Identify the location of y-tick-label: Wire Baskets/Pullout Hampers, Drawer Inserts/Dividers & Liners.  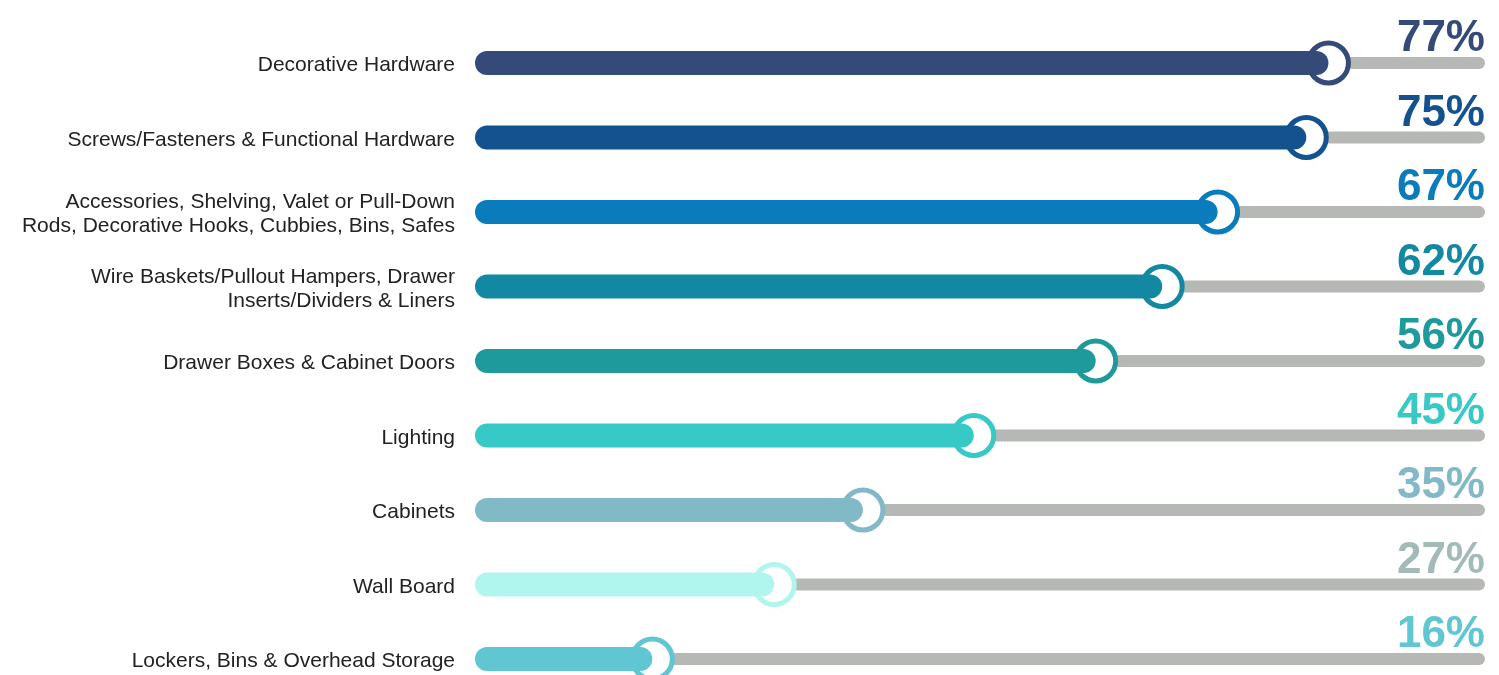
(272, 286).